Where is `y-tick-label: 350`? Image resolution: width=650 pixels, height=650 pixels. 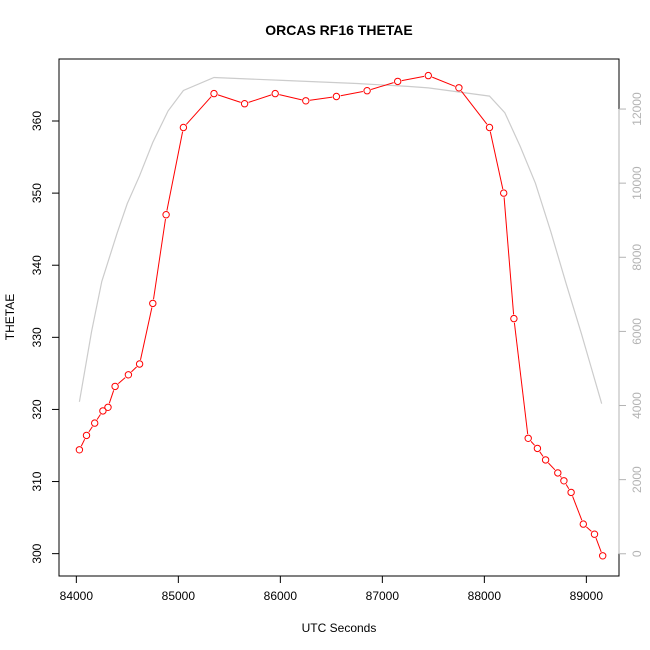
y-tick-label: 350 is located at coordinates (37, 193).